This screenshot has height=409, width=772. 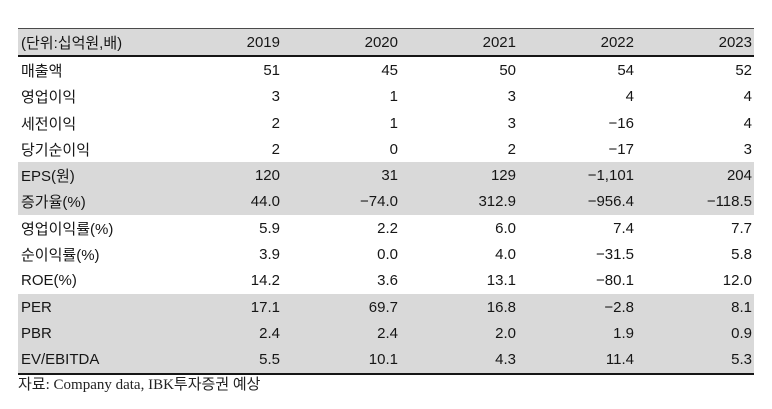 I want to click on cell-value: 2.2, so click(x=387, y=228).